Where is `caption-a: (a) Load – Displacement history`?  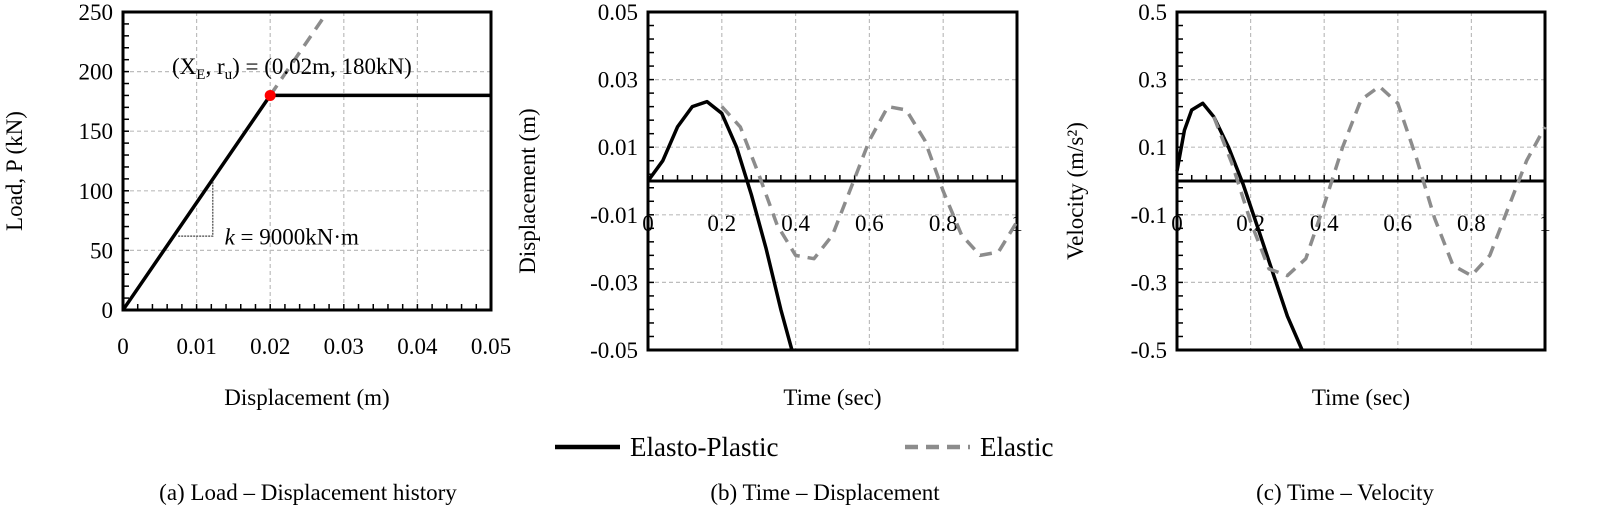 caption-a: (a) Load – Displacement history is located at coordinates (308, 492).